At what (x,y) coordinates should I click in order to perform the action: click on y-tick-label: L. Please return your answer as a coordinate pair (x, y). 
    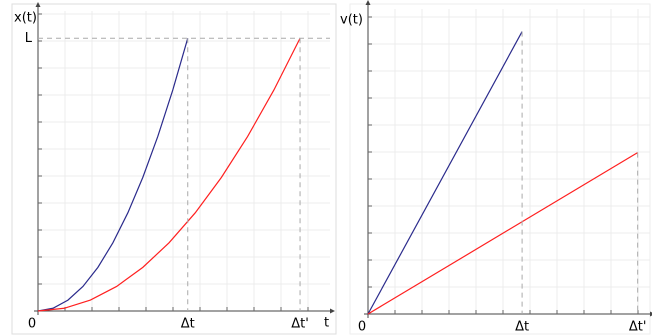
    Looking at the image, I should click on (29, 38).